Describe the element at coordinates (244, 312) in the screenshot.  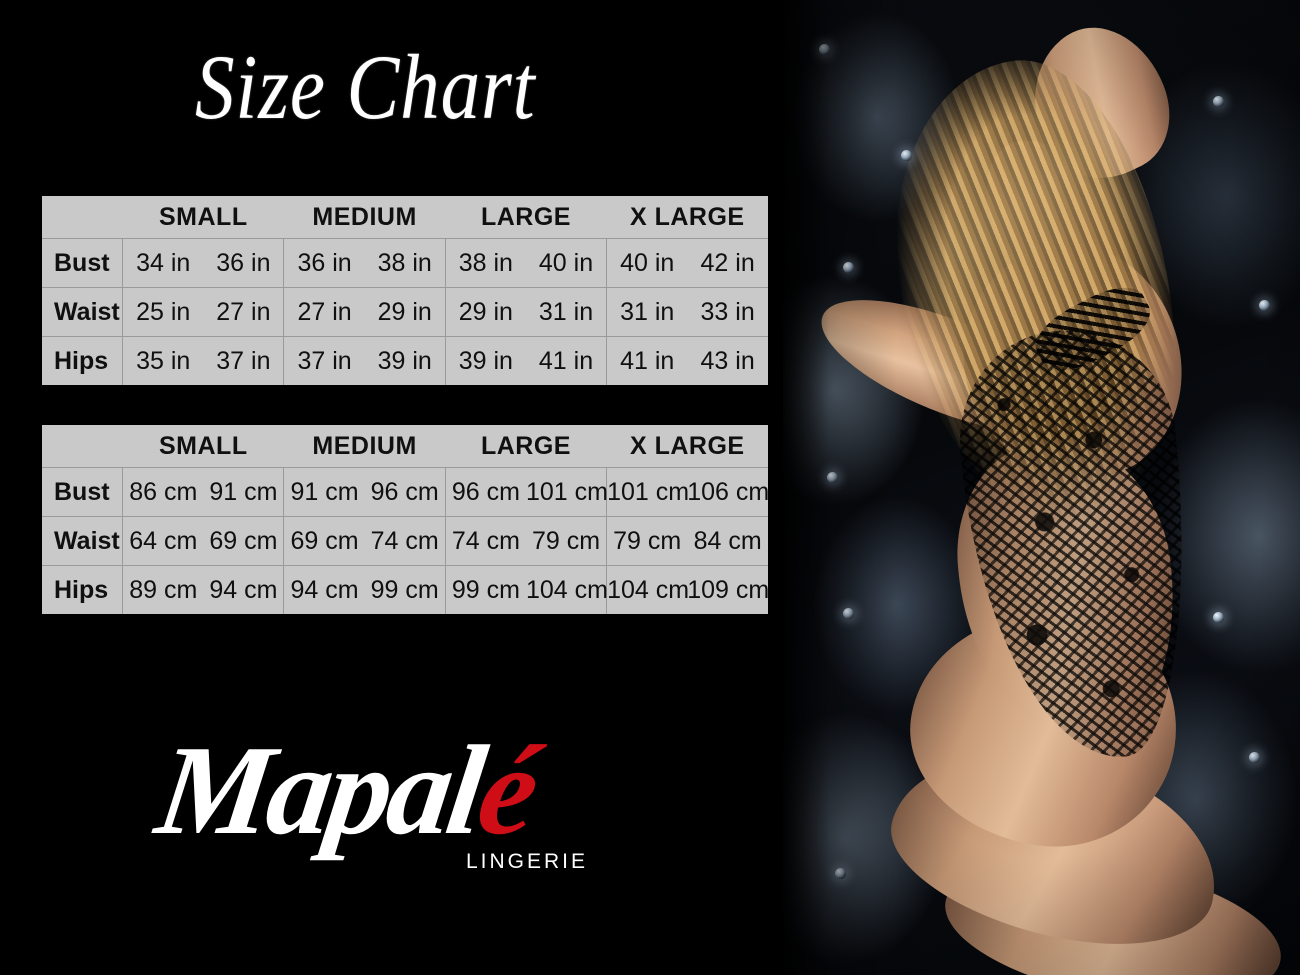
I see `cell-waist-small-max: 27 in` at that location.